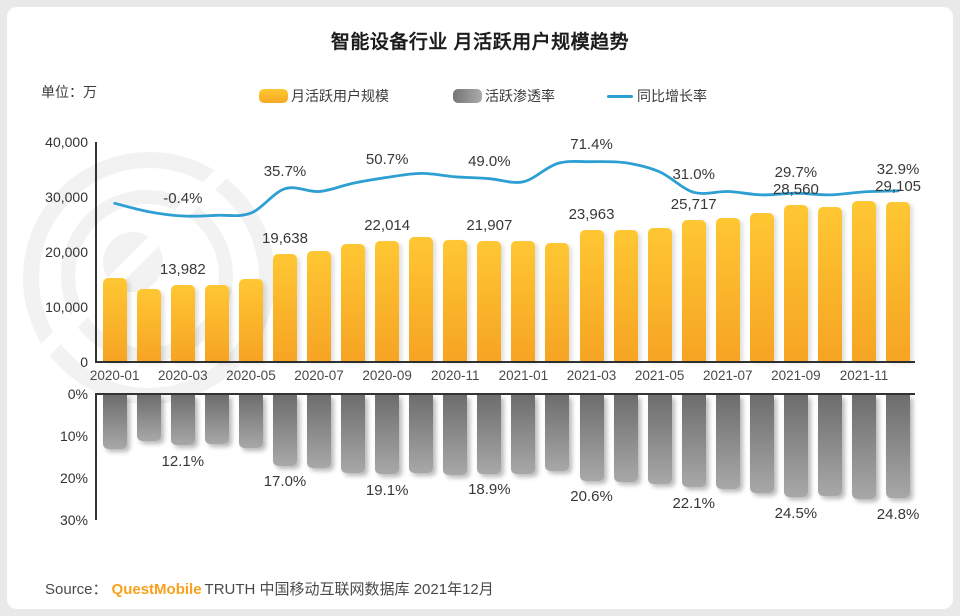 Image resolution: width=960 pixels, height=616 pixels. Describe the element at coordinates (693, 205) in the screenshot. I see `mau-value-label: 25,717` at that location.